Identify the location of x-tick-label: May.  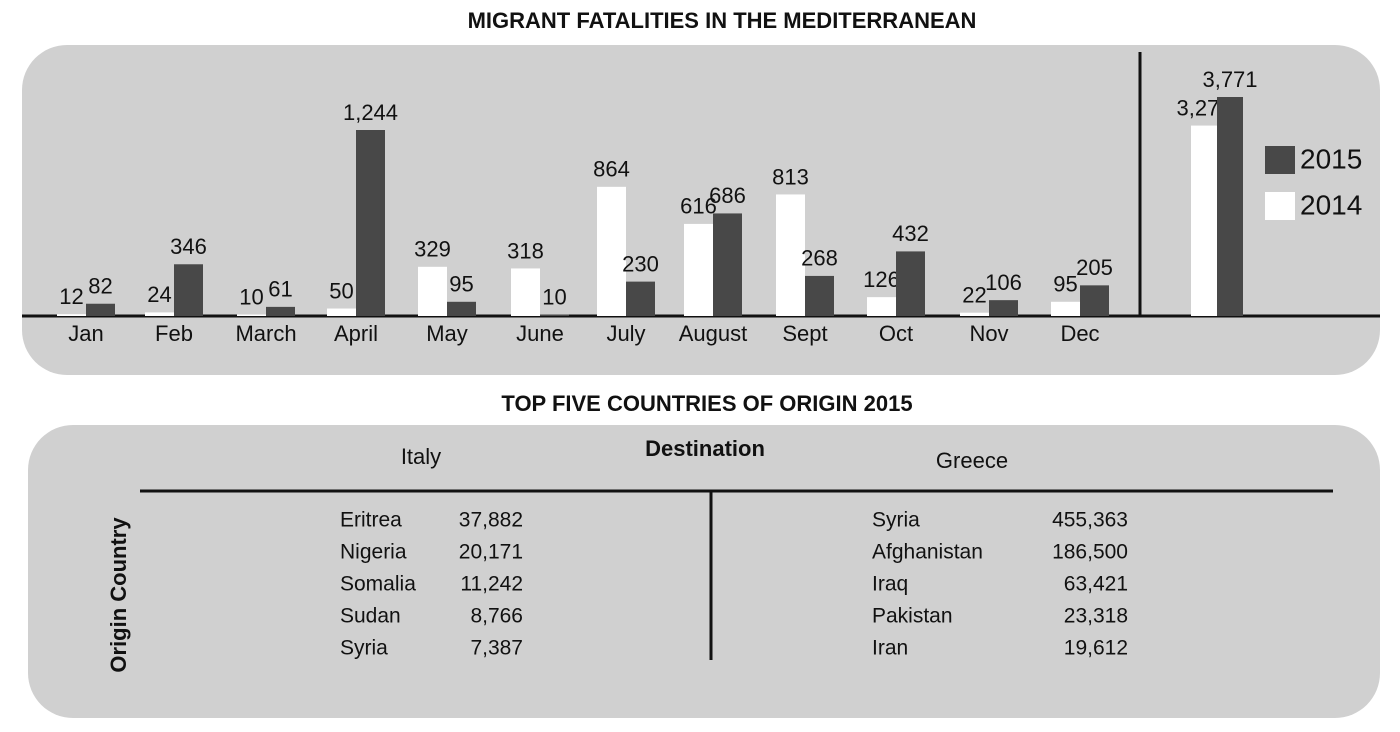
(447, 333).